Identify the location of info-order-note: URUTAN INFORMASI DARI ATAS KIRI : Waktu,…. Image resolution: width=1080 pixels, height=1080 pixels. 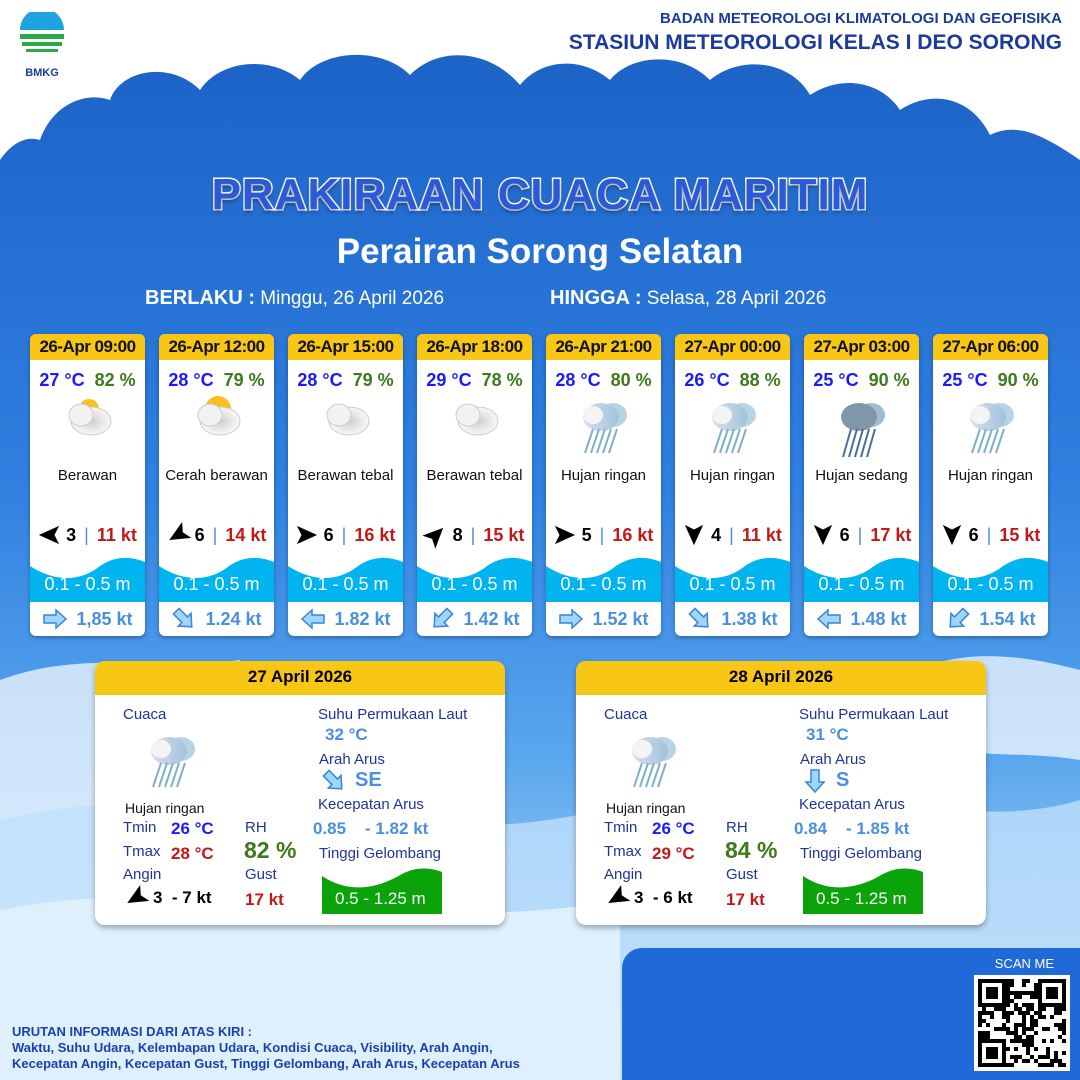
(266, 1048).